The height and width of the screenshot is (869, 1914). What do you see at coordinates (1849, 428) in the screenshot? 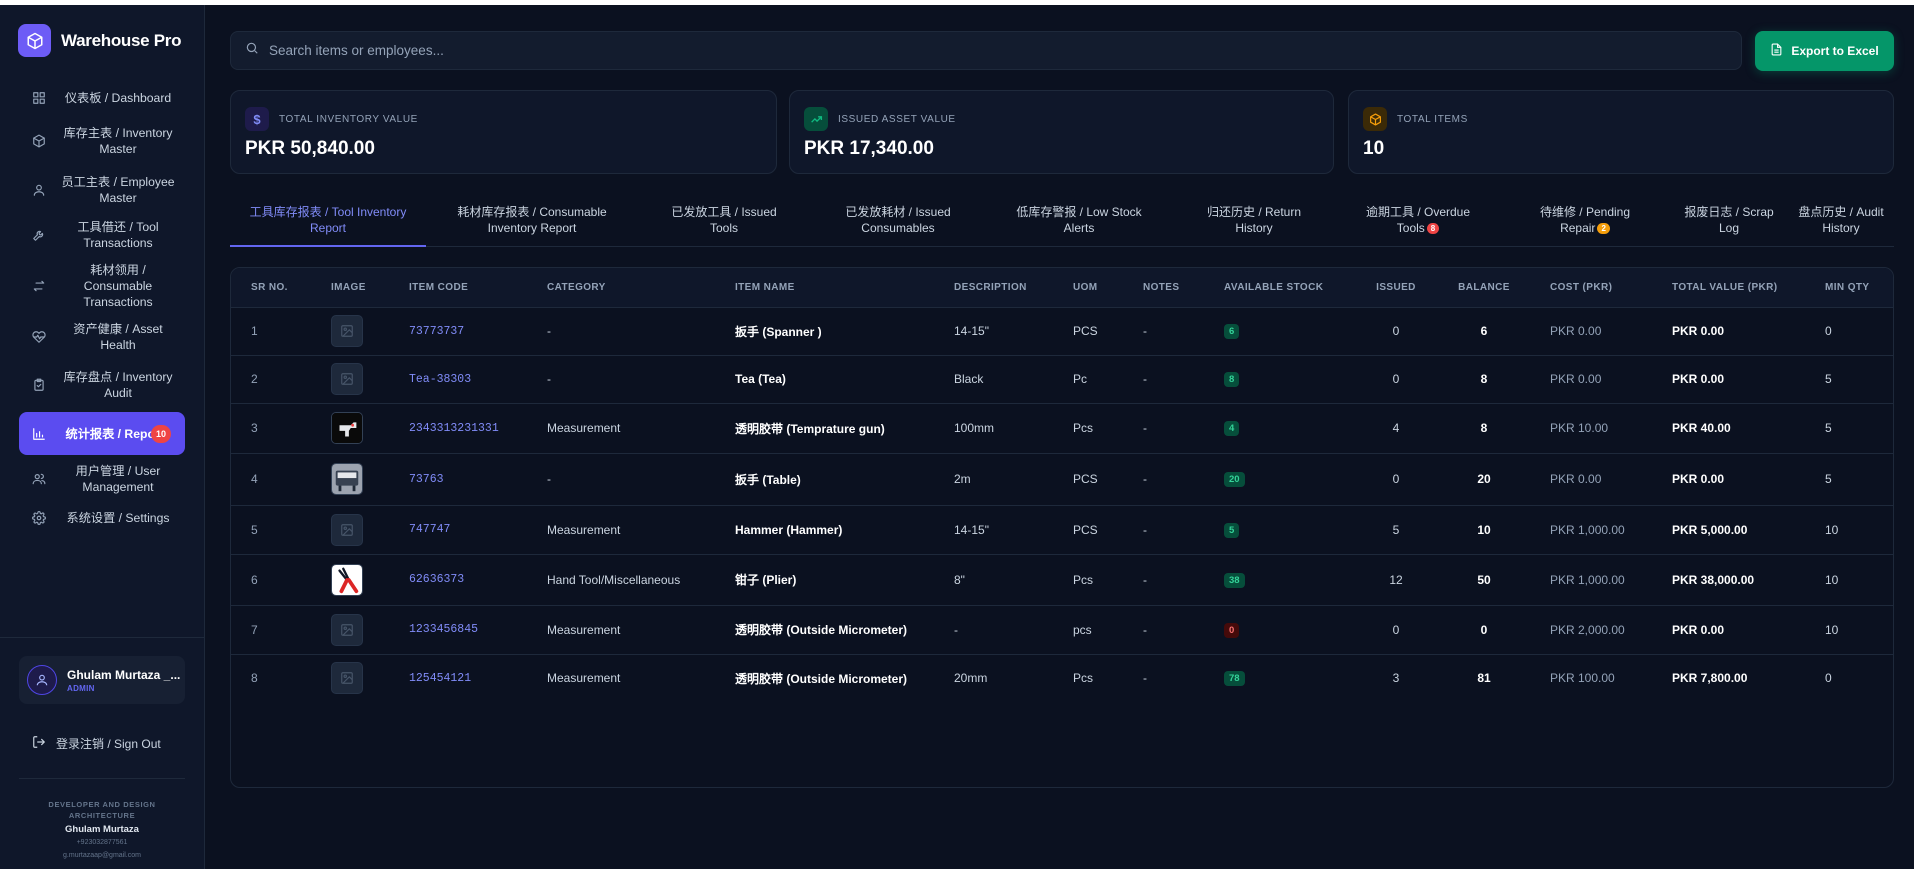
I see `min-qty: 5` at bounding box center [1849, 428].